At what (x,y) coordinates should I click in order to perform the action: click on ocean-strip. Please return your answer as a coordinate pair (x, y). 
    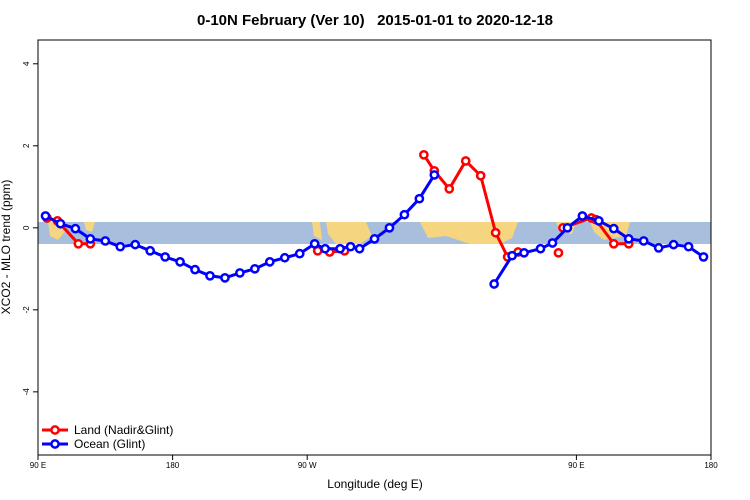
    Looking at the image, I should click on (374, 233).